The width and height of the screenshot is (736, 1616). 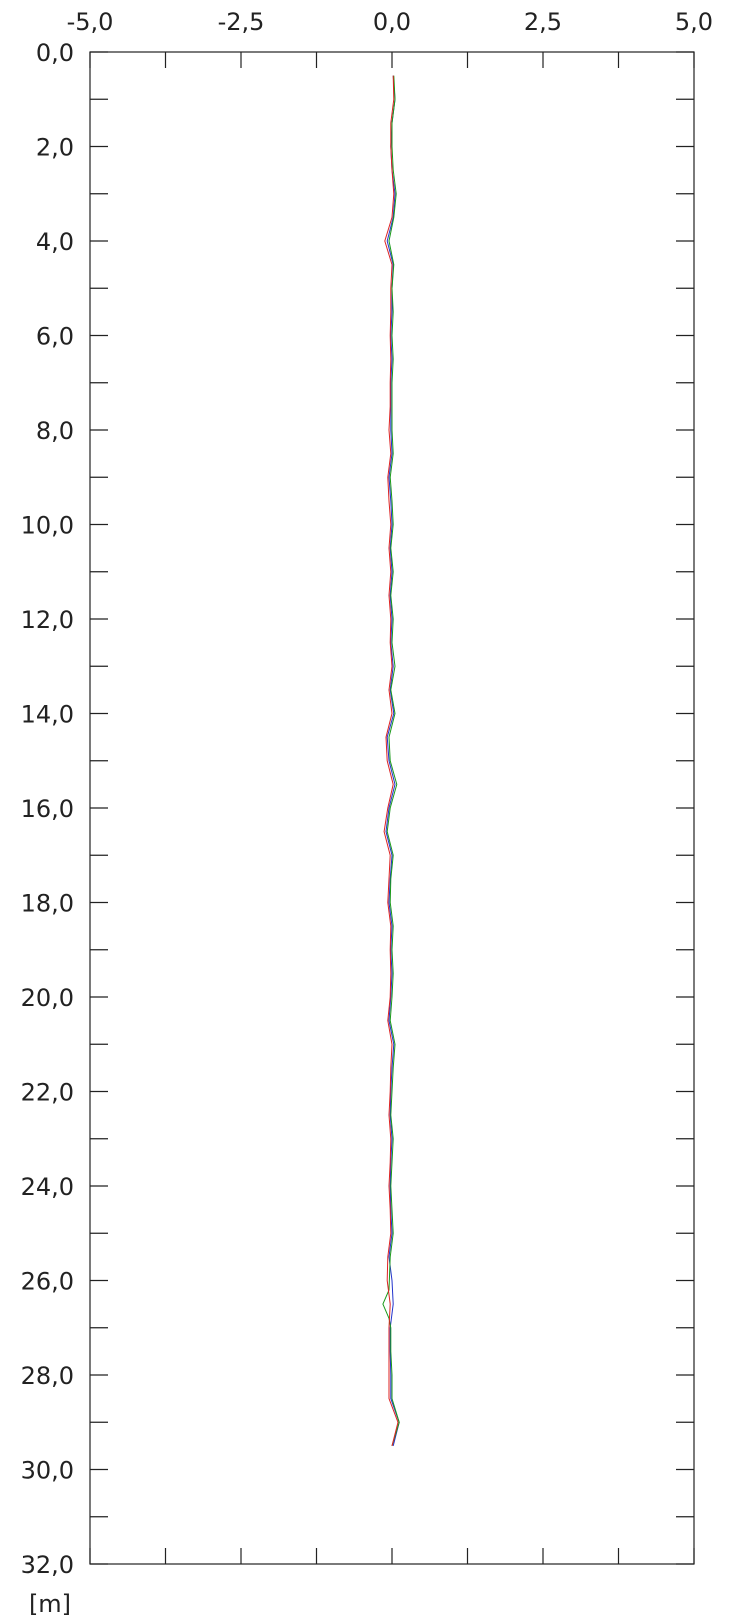 What do you see at coordinates (47, 1187) in the screenshot?
I see `y-tick-label: 24,0` at bounding box center [47, 1187].